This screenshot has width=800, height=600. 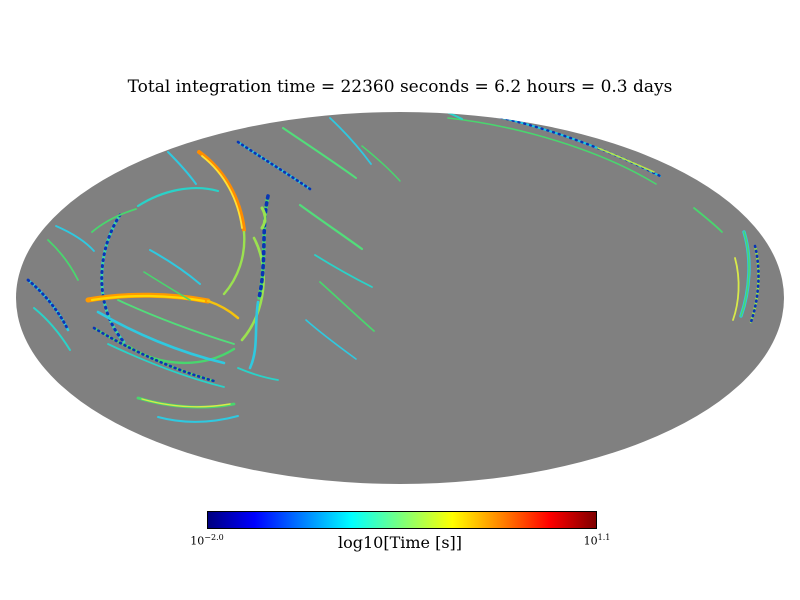 What do you see at coordinates (197, 541) in the screenshot?
I see `colorbar-tick-left-base: 10` at bounding box center [197, 541].